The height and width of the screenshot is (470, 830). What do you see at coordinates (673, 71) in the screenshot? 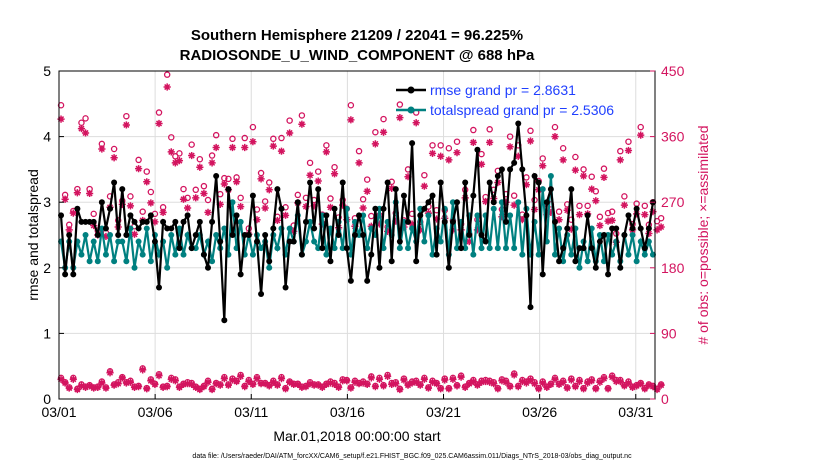
I see `y-right-tick-label: 450` at bounding box center [673, 71].